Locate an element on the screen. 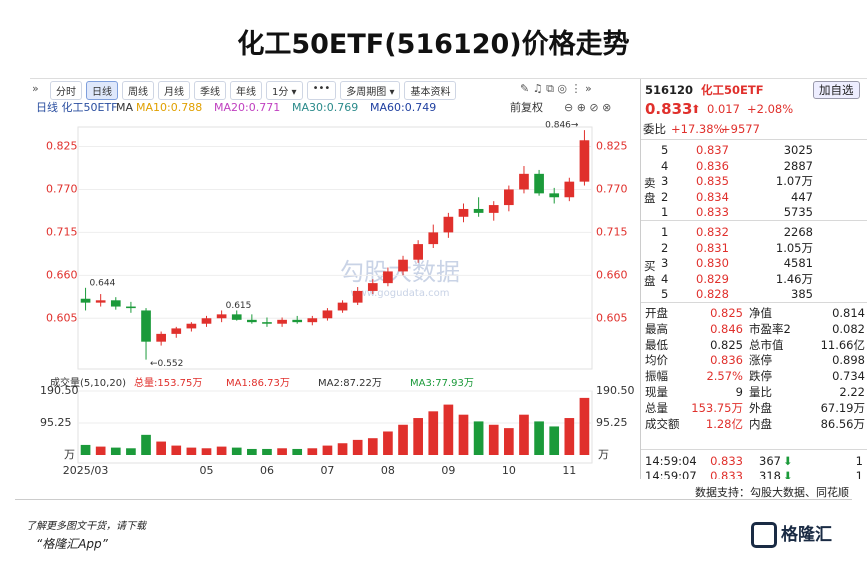  expand-icon: » is located at coordinates (35, 88).